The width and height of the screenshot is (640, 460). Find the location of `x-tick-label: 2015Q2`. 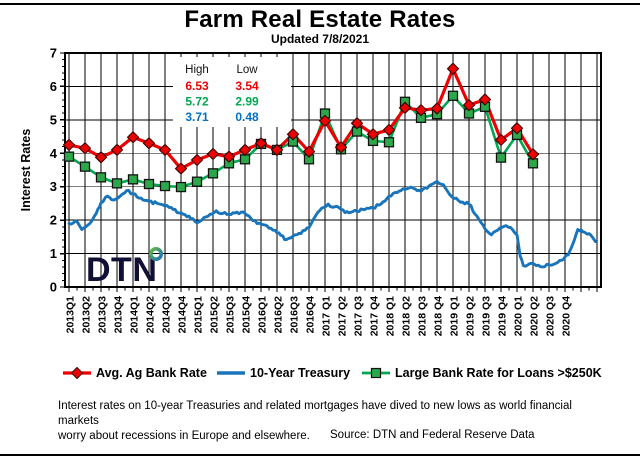

x-tick-label: 2015Q2 is located at coordinates (215, 315).